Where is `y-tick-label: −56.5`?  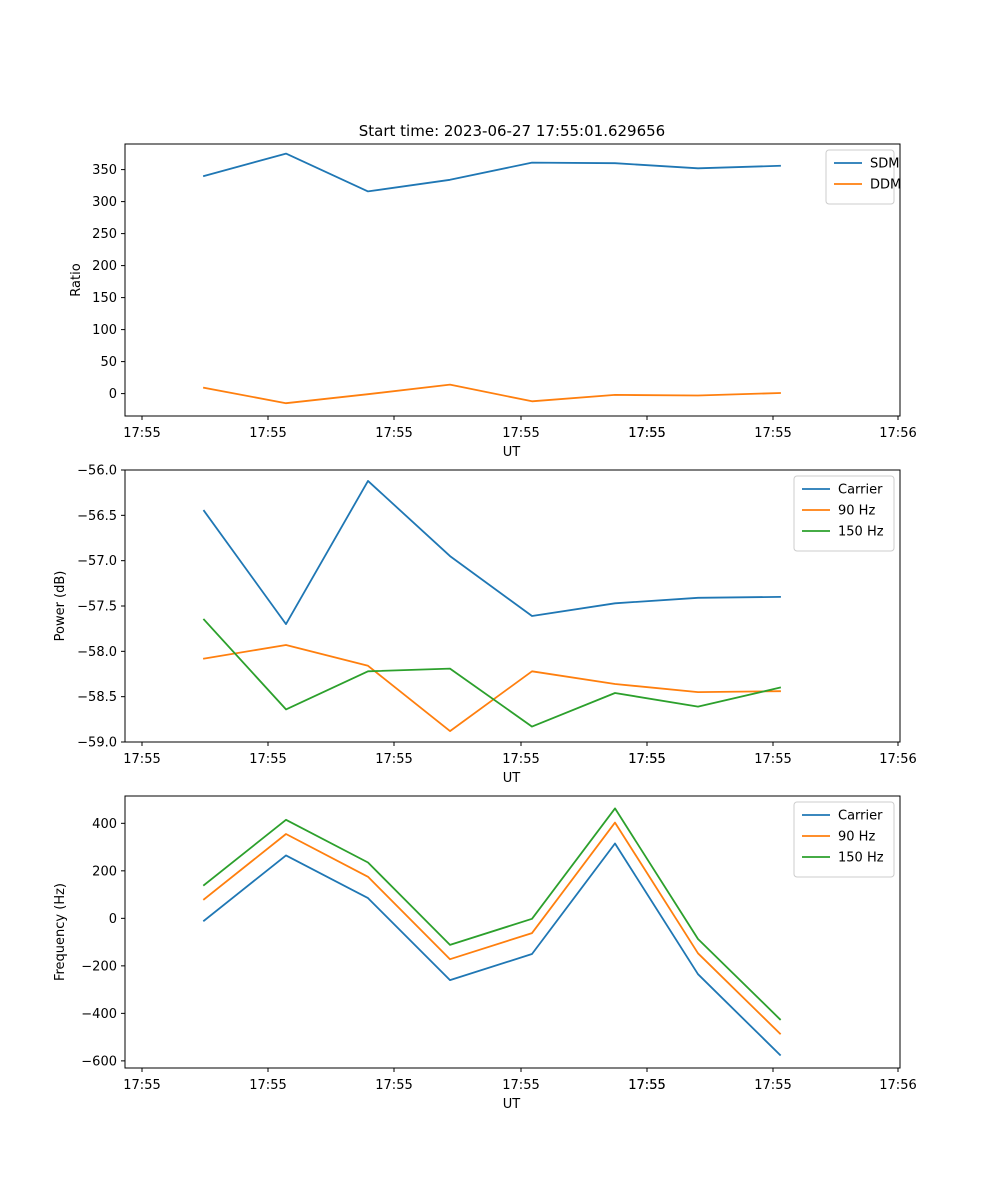
y-tick-label: −56.5 is located at coordinates (97, 516).